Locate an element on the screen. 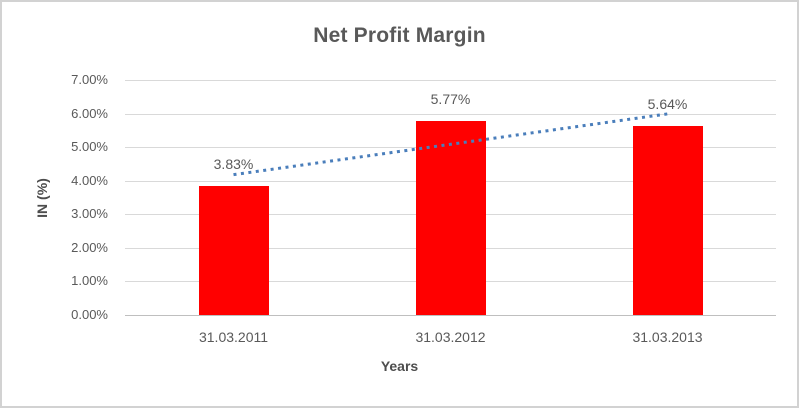 Image resolution: width=799 pixels, height=408 pixels. y-tick-2: 2.00% is located at coordinates (89, 247).